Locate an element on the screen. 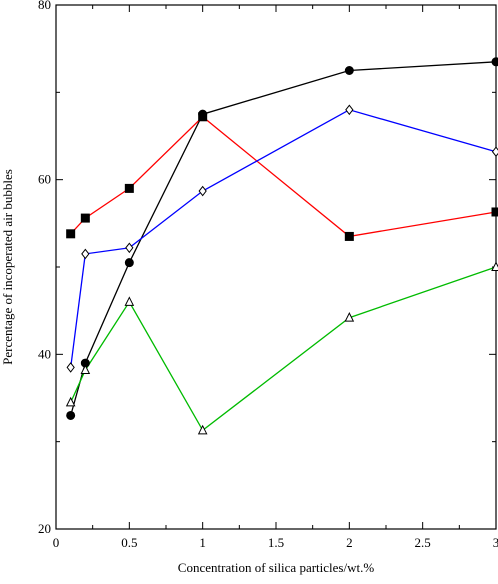 The image size is (498, 584). x-tick-label: 0.5 is located at coordinates (129, 542).